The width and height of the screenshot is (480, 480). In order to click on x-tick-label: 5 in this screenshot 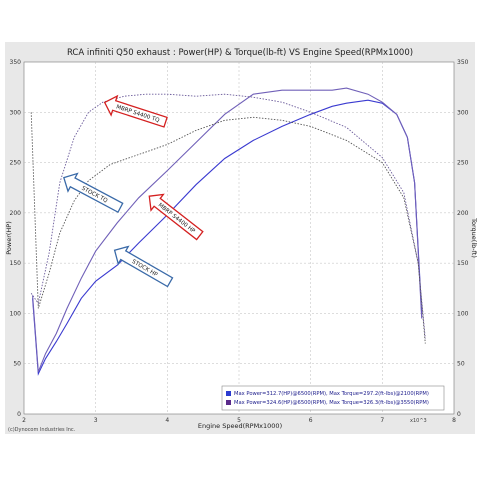, I will do `click(239, 420)`.